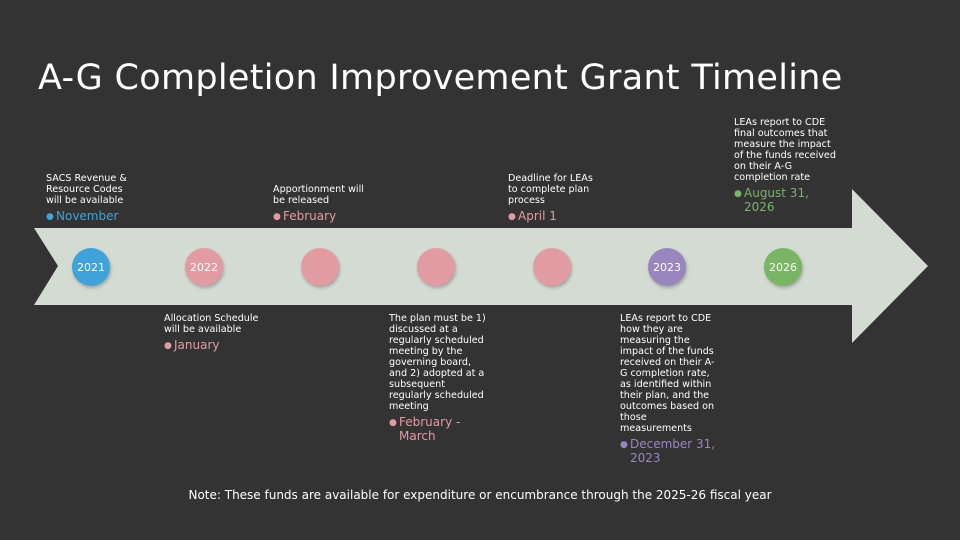 Image resolution: width=960 pixels, height=540 pixels. I want to click on event-date: ● February, so click(305, 216).